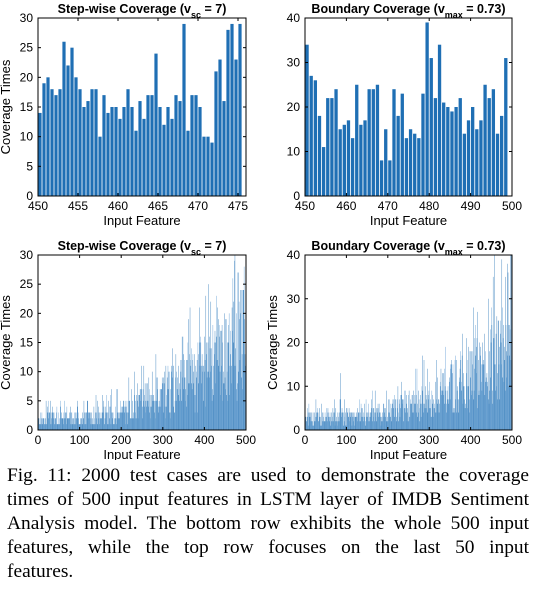  What do you see at coordinates (38, 206) in the screenshot?
I see `x-tick-label: 450` at bounding box center [38, 206].